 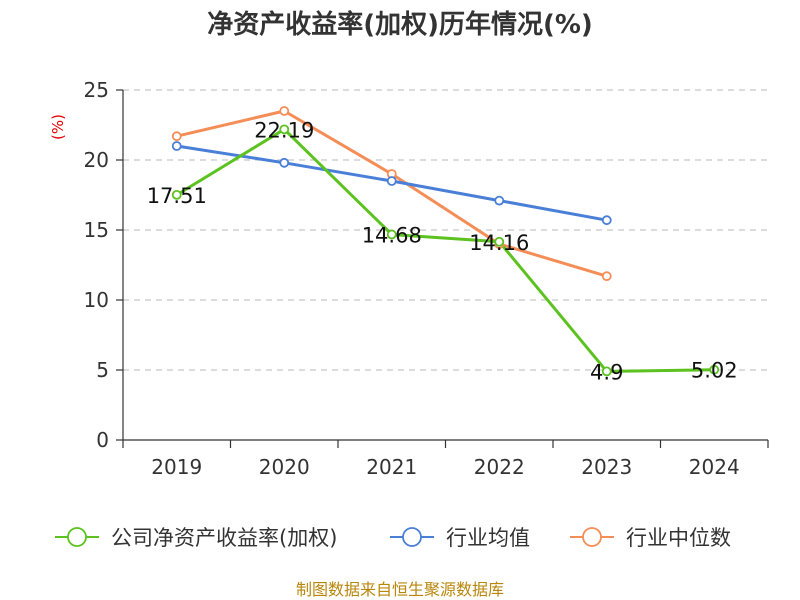 I want to click on data-label: 14.16, so click(x=499, y=243).